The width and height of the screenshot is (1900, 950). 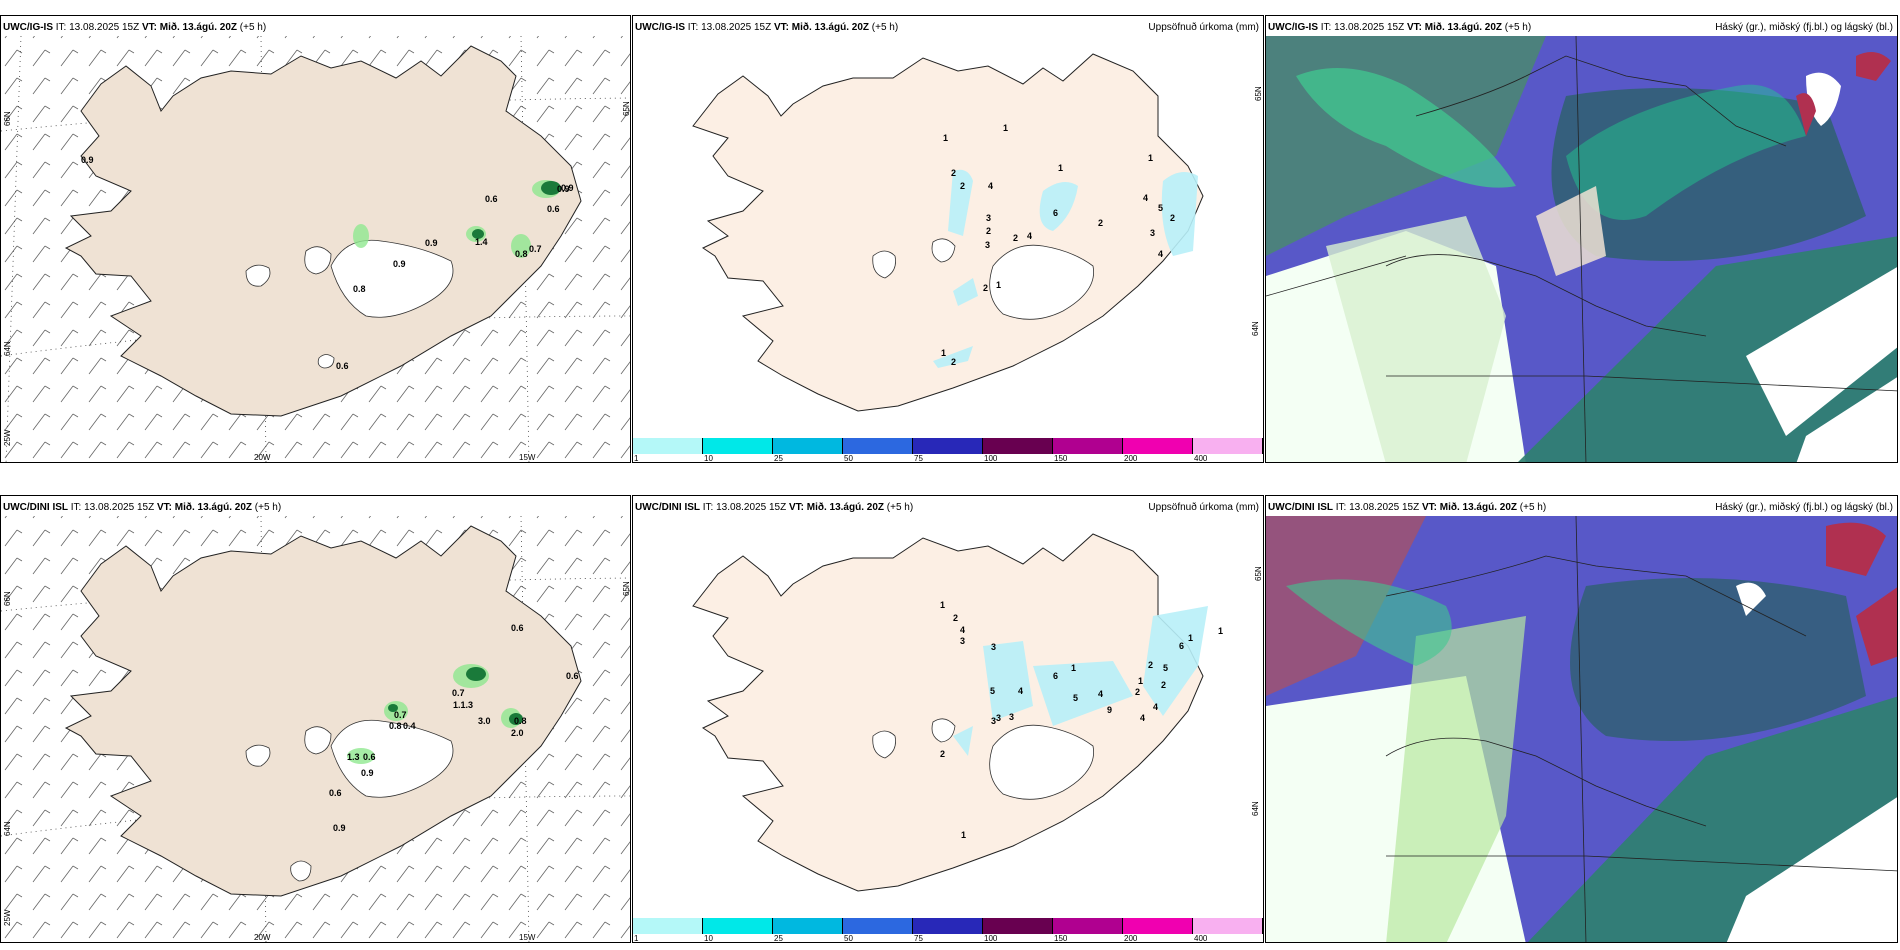 I want to click on value-label: 1.1.3, so click(x=463, y=705).